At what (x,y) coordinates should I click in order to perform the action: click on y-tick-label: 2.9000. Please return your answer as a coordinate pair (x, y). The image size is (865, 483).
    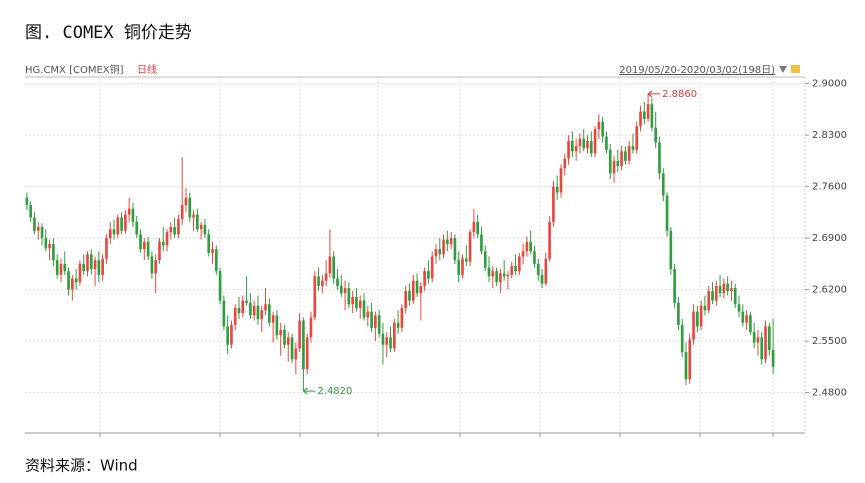
    Looking at the image, I should click on (829, 84).